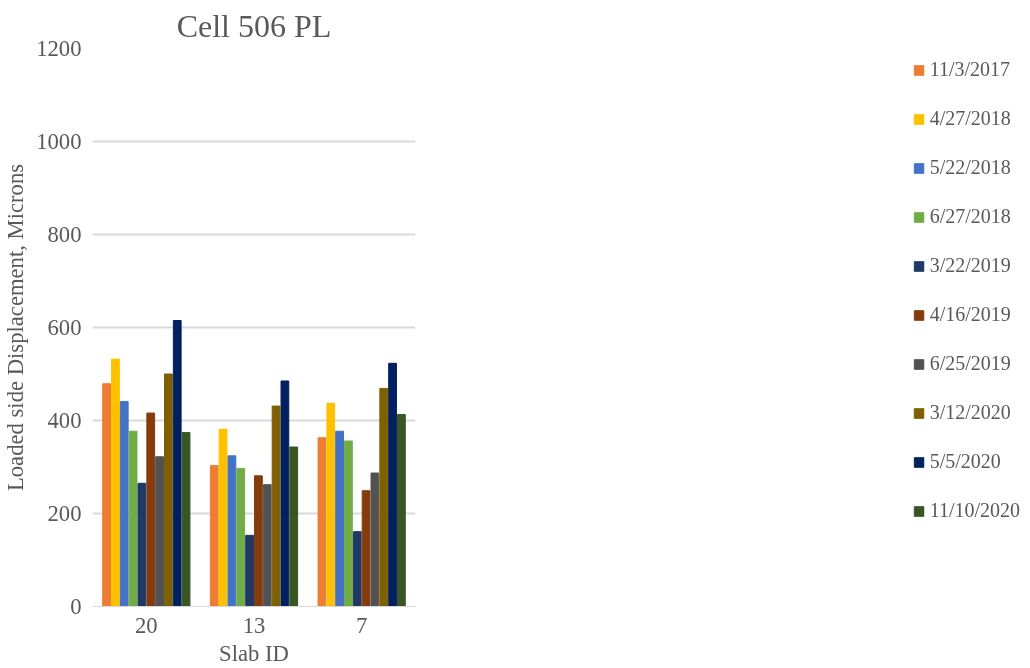 The height and width of the screenshot is (668, 1030). What do you see at coordinates (254, 653) in the screenshot?
I see `x-axis-title: Slab ID` at bounding box center [254, 653].